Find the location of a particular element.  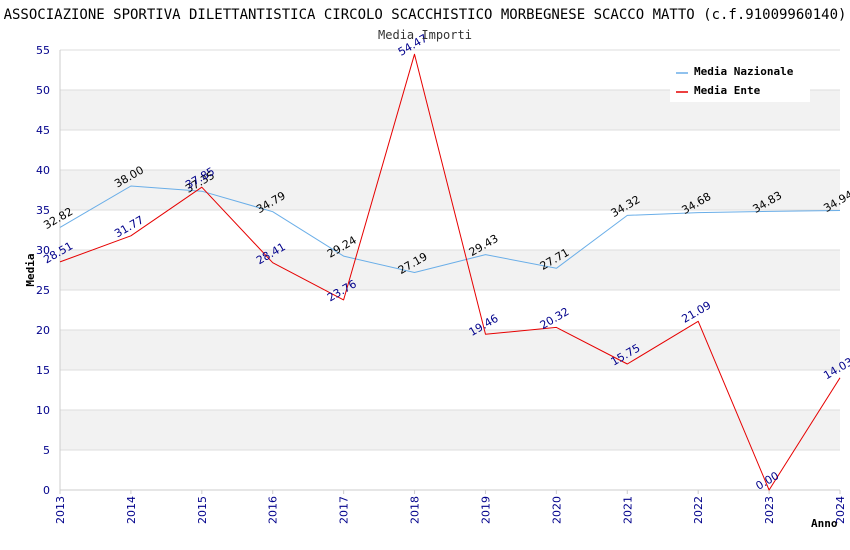

legend: Media Nazionale Media Ente is located at coordinates (740, 80).